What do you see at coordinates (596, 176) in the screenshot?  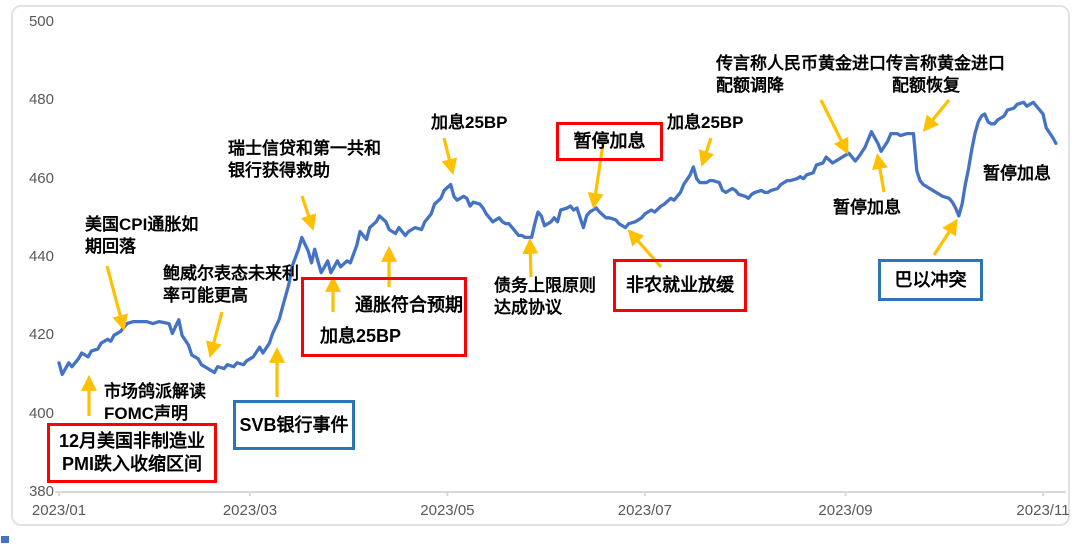 I see `arrow-pause-jun` at bounding box center [596, 176].